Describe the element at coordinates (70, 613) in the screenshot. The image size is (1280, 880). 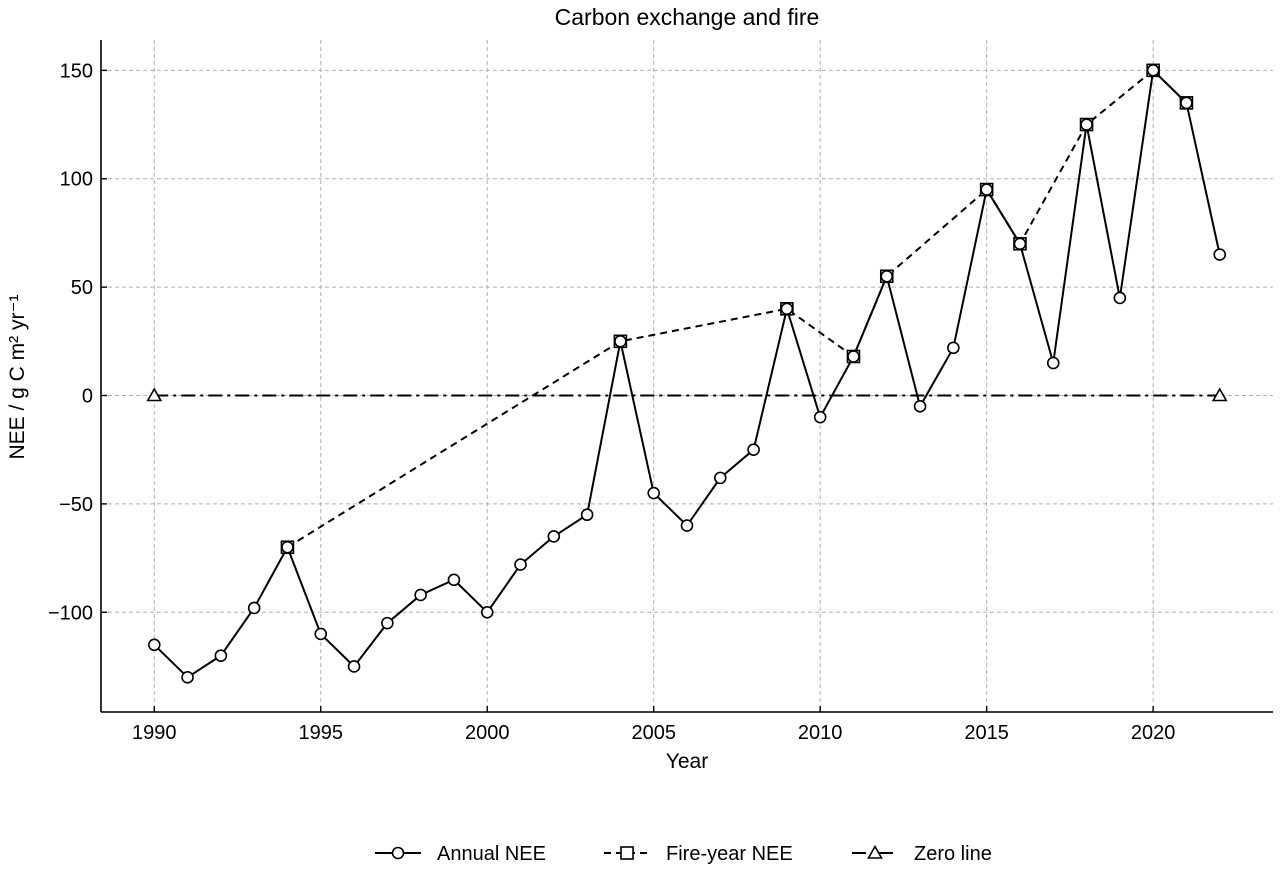
I see `y-tick-label: −100` at that location.